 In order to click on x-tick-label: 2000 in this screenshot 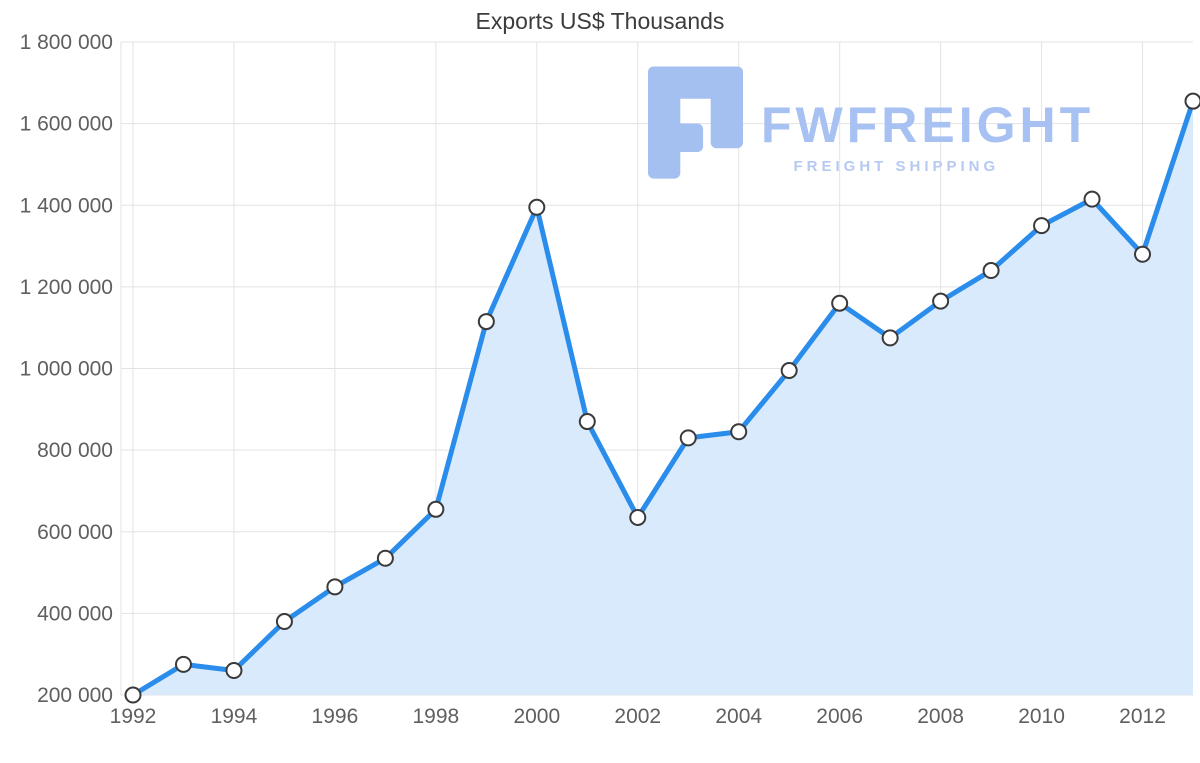, I will do `click(536, 716)`.